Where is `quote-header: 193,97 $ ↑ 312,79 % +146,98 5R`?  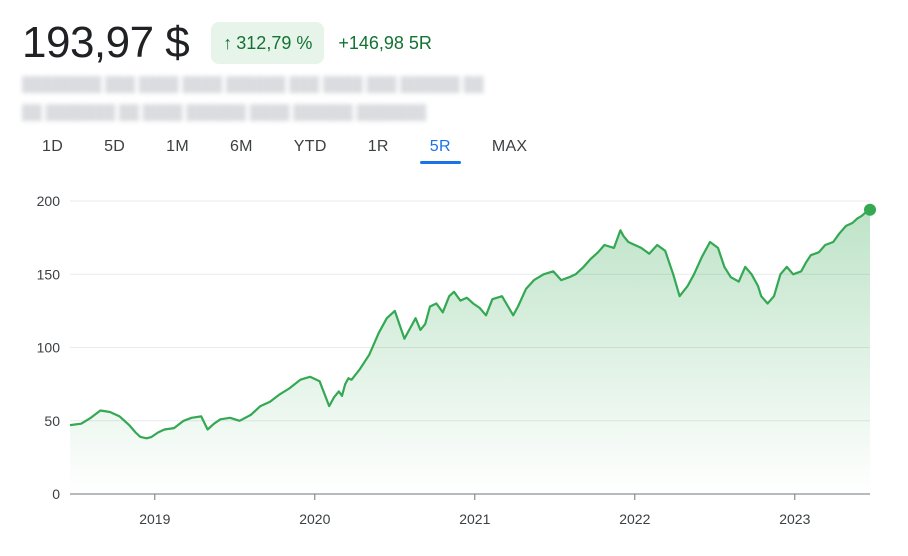
quote-header: 193,97 $ ↑ 312,79 % +146,98 5R is located at coordinates (227, 43).